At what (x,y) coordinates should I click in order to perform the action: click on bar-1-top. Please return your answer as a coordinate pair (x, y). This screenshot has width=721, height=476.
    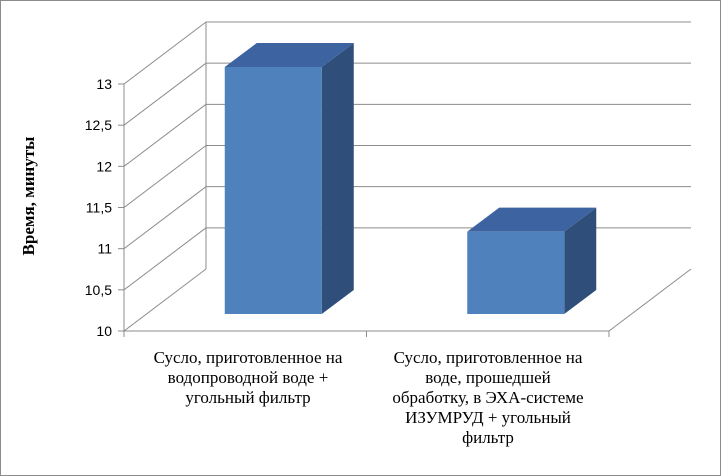
    Looking at the image, I should click on (289, 55).